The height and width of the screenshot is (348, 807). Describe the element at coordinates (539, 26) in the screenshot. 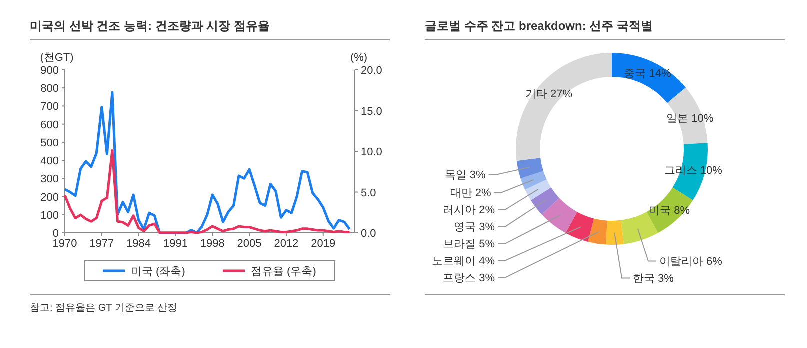

I see `chart-title: 글로벌 수주 잔고 breakdown: 선주 국적별` at that location.